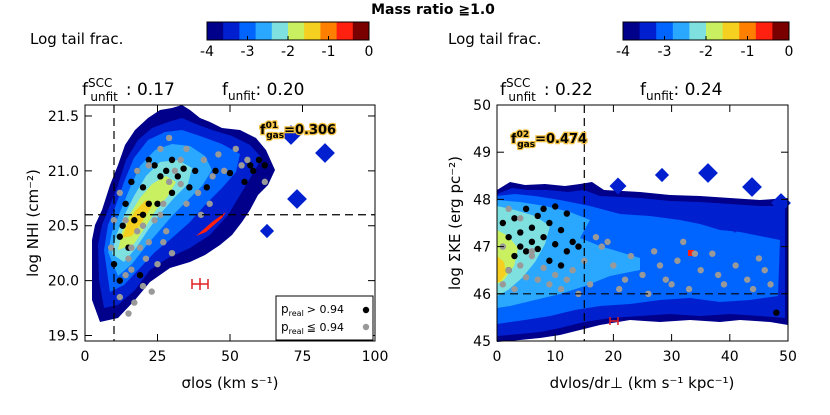  What do you see at coordinates (158, 357) in the screenshot?
I see `x-tick-label: 25` at bounding box center [158, 357].